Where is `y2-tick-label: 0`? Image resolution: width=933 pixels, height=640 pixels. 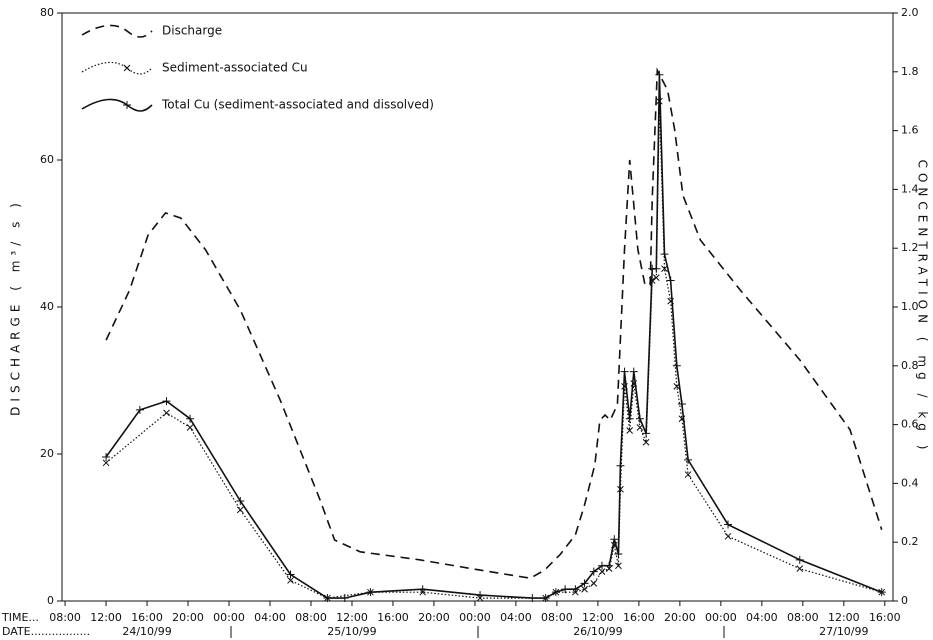
y2-tick-label: 0 is located at coordinates (904, 600).